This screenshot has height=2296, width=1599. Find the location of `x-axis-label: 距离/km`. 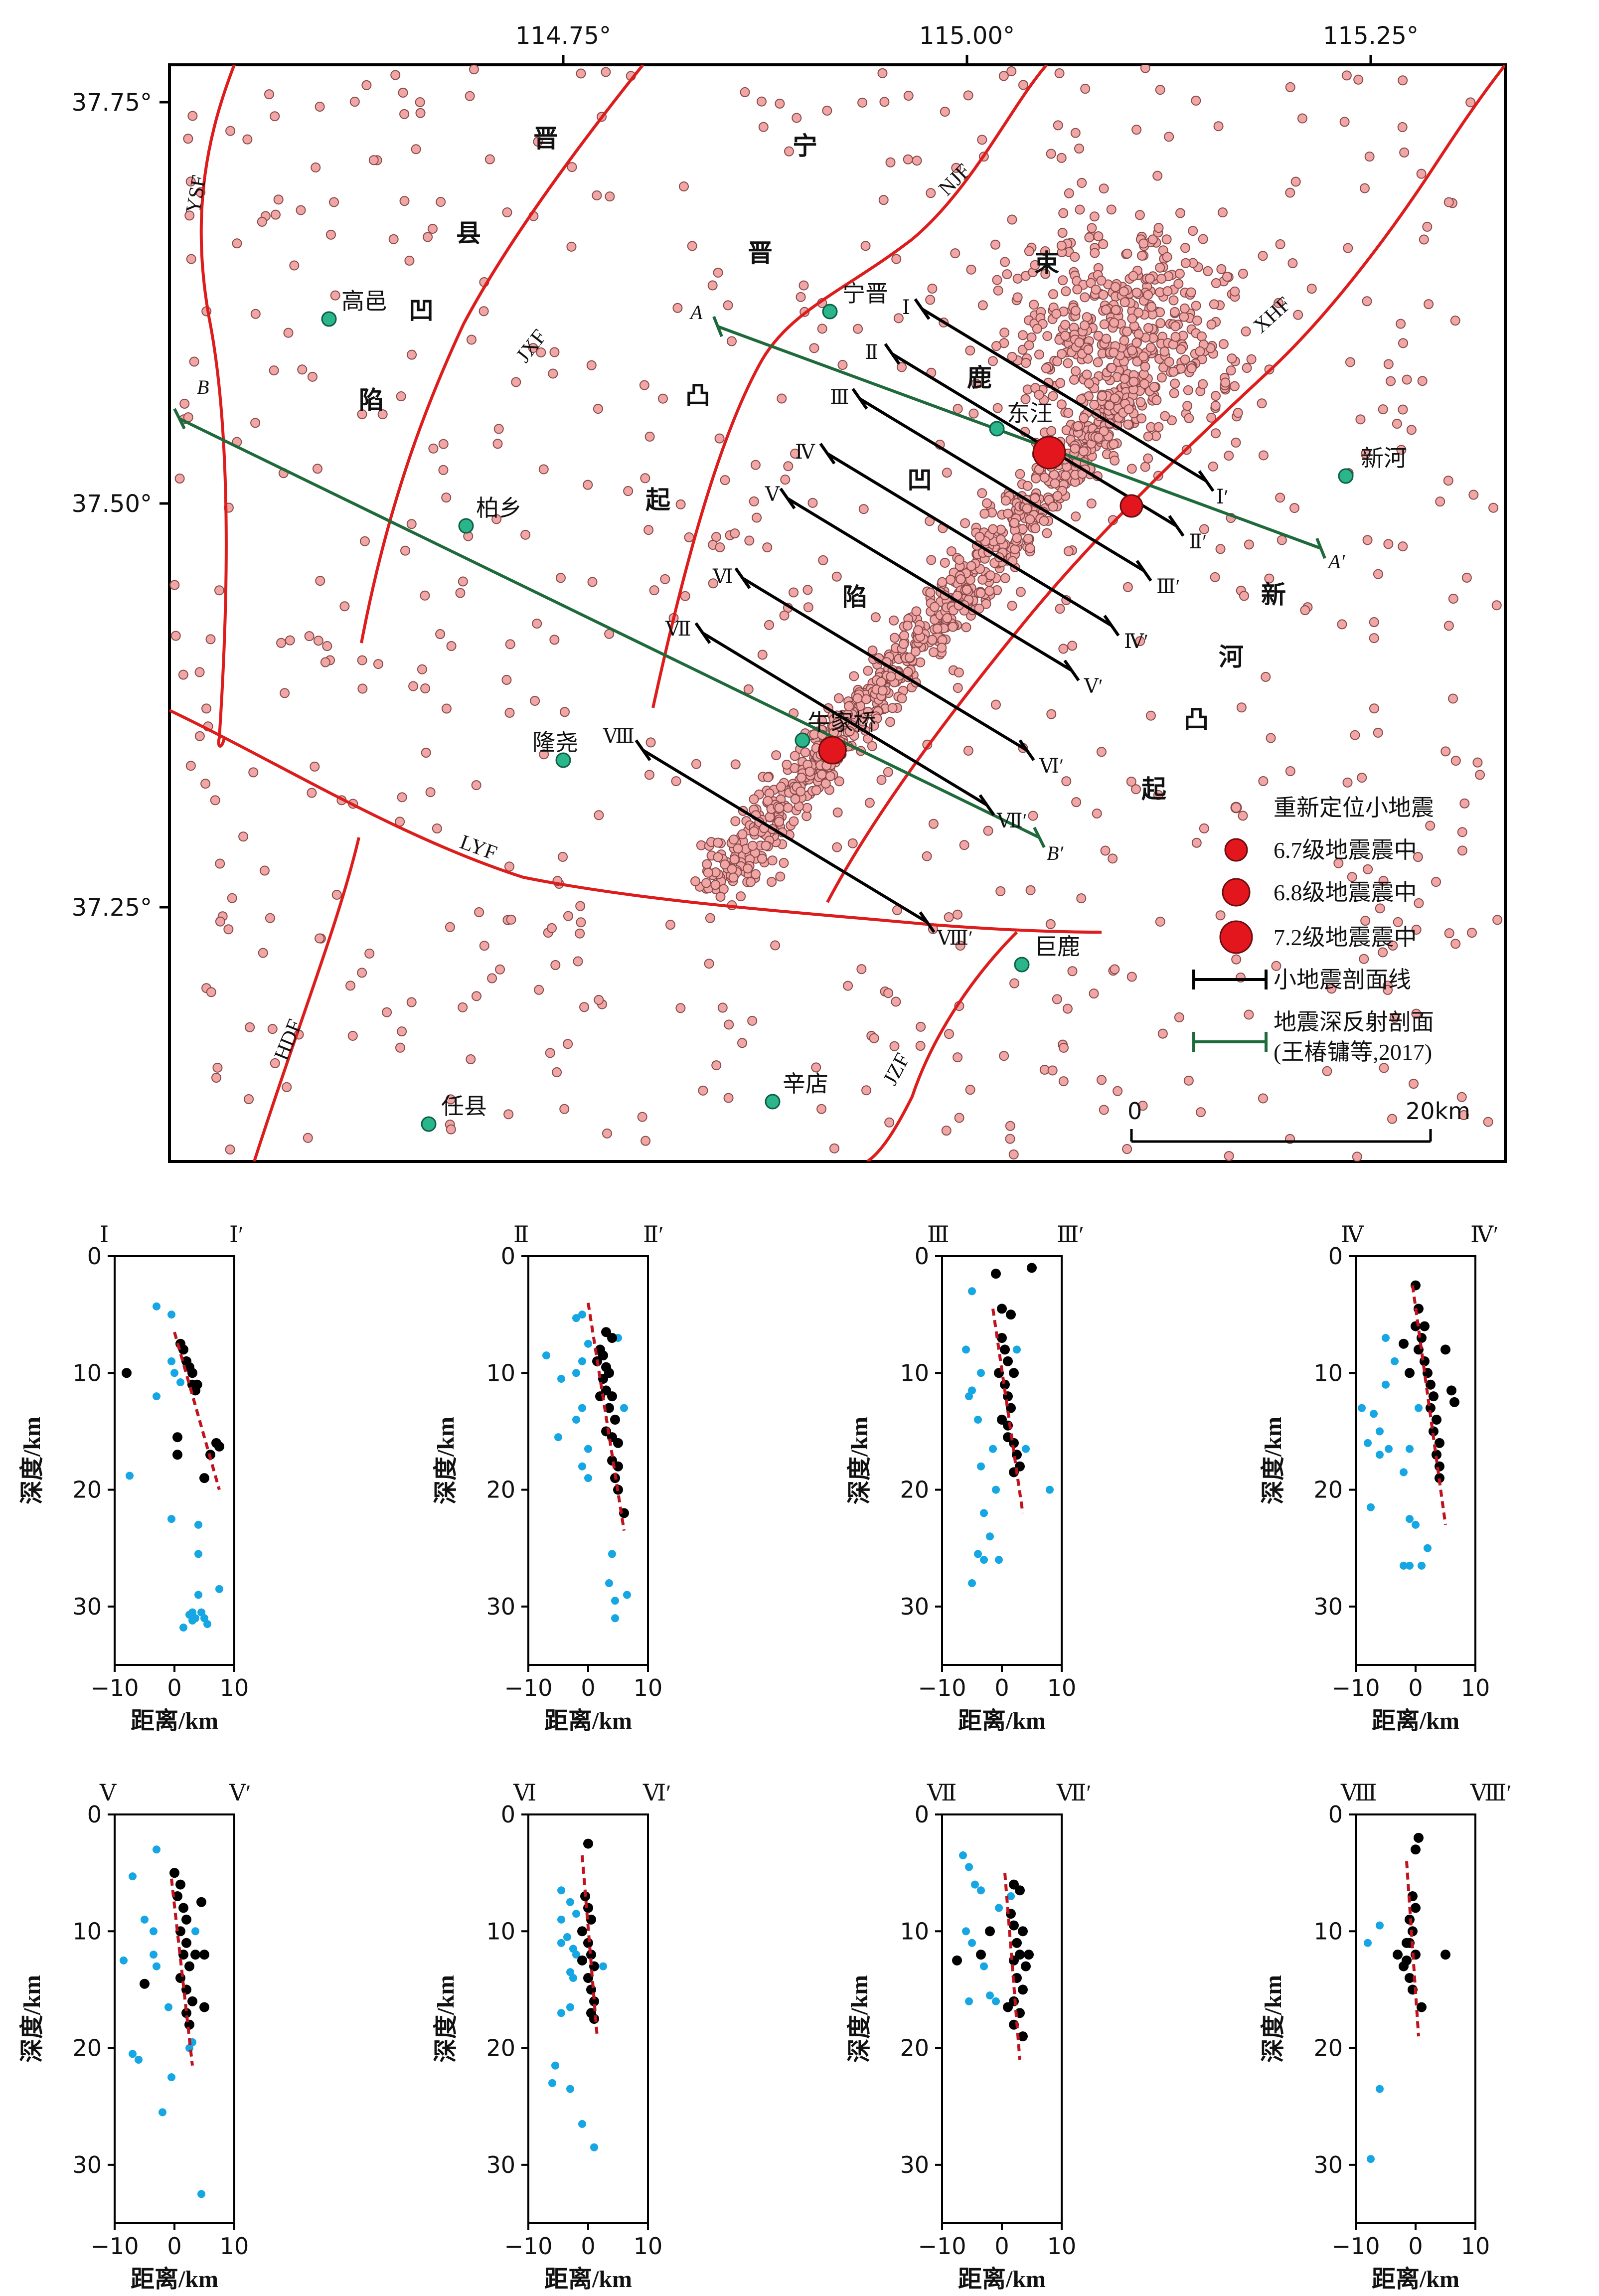

x-axis-label: 距离/km is located at coordinates (588, 2279).